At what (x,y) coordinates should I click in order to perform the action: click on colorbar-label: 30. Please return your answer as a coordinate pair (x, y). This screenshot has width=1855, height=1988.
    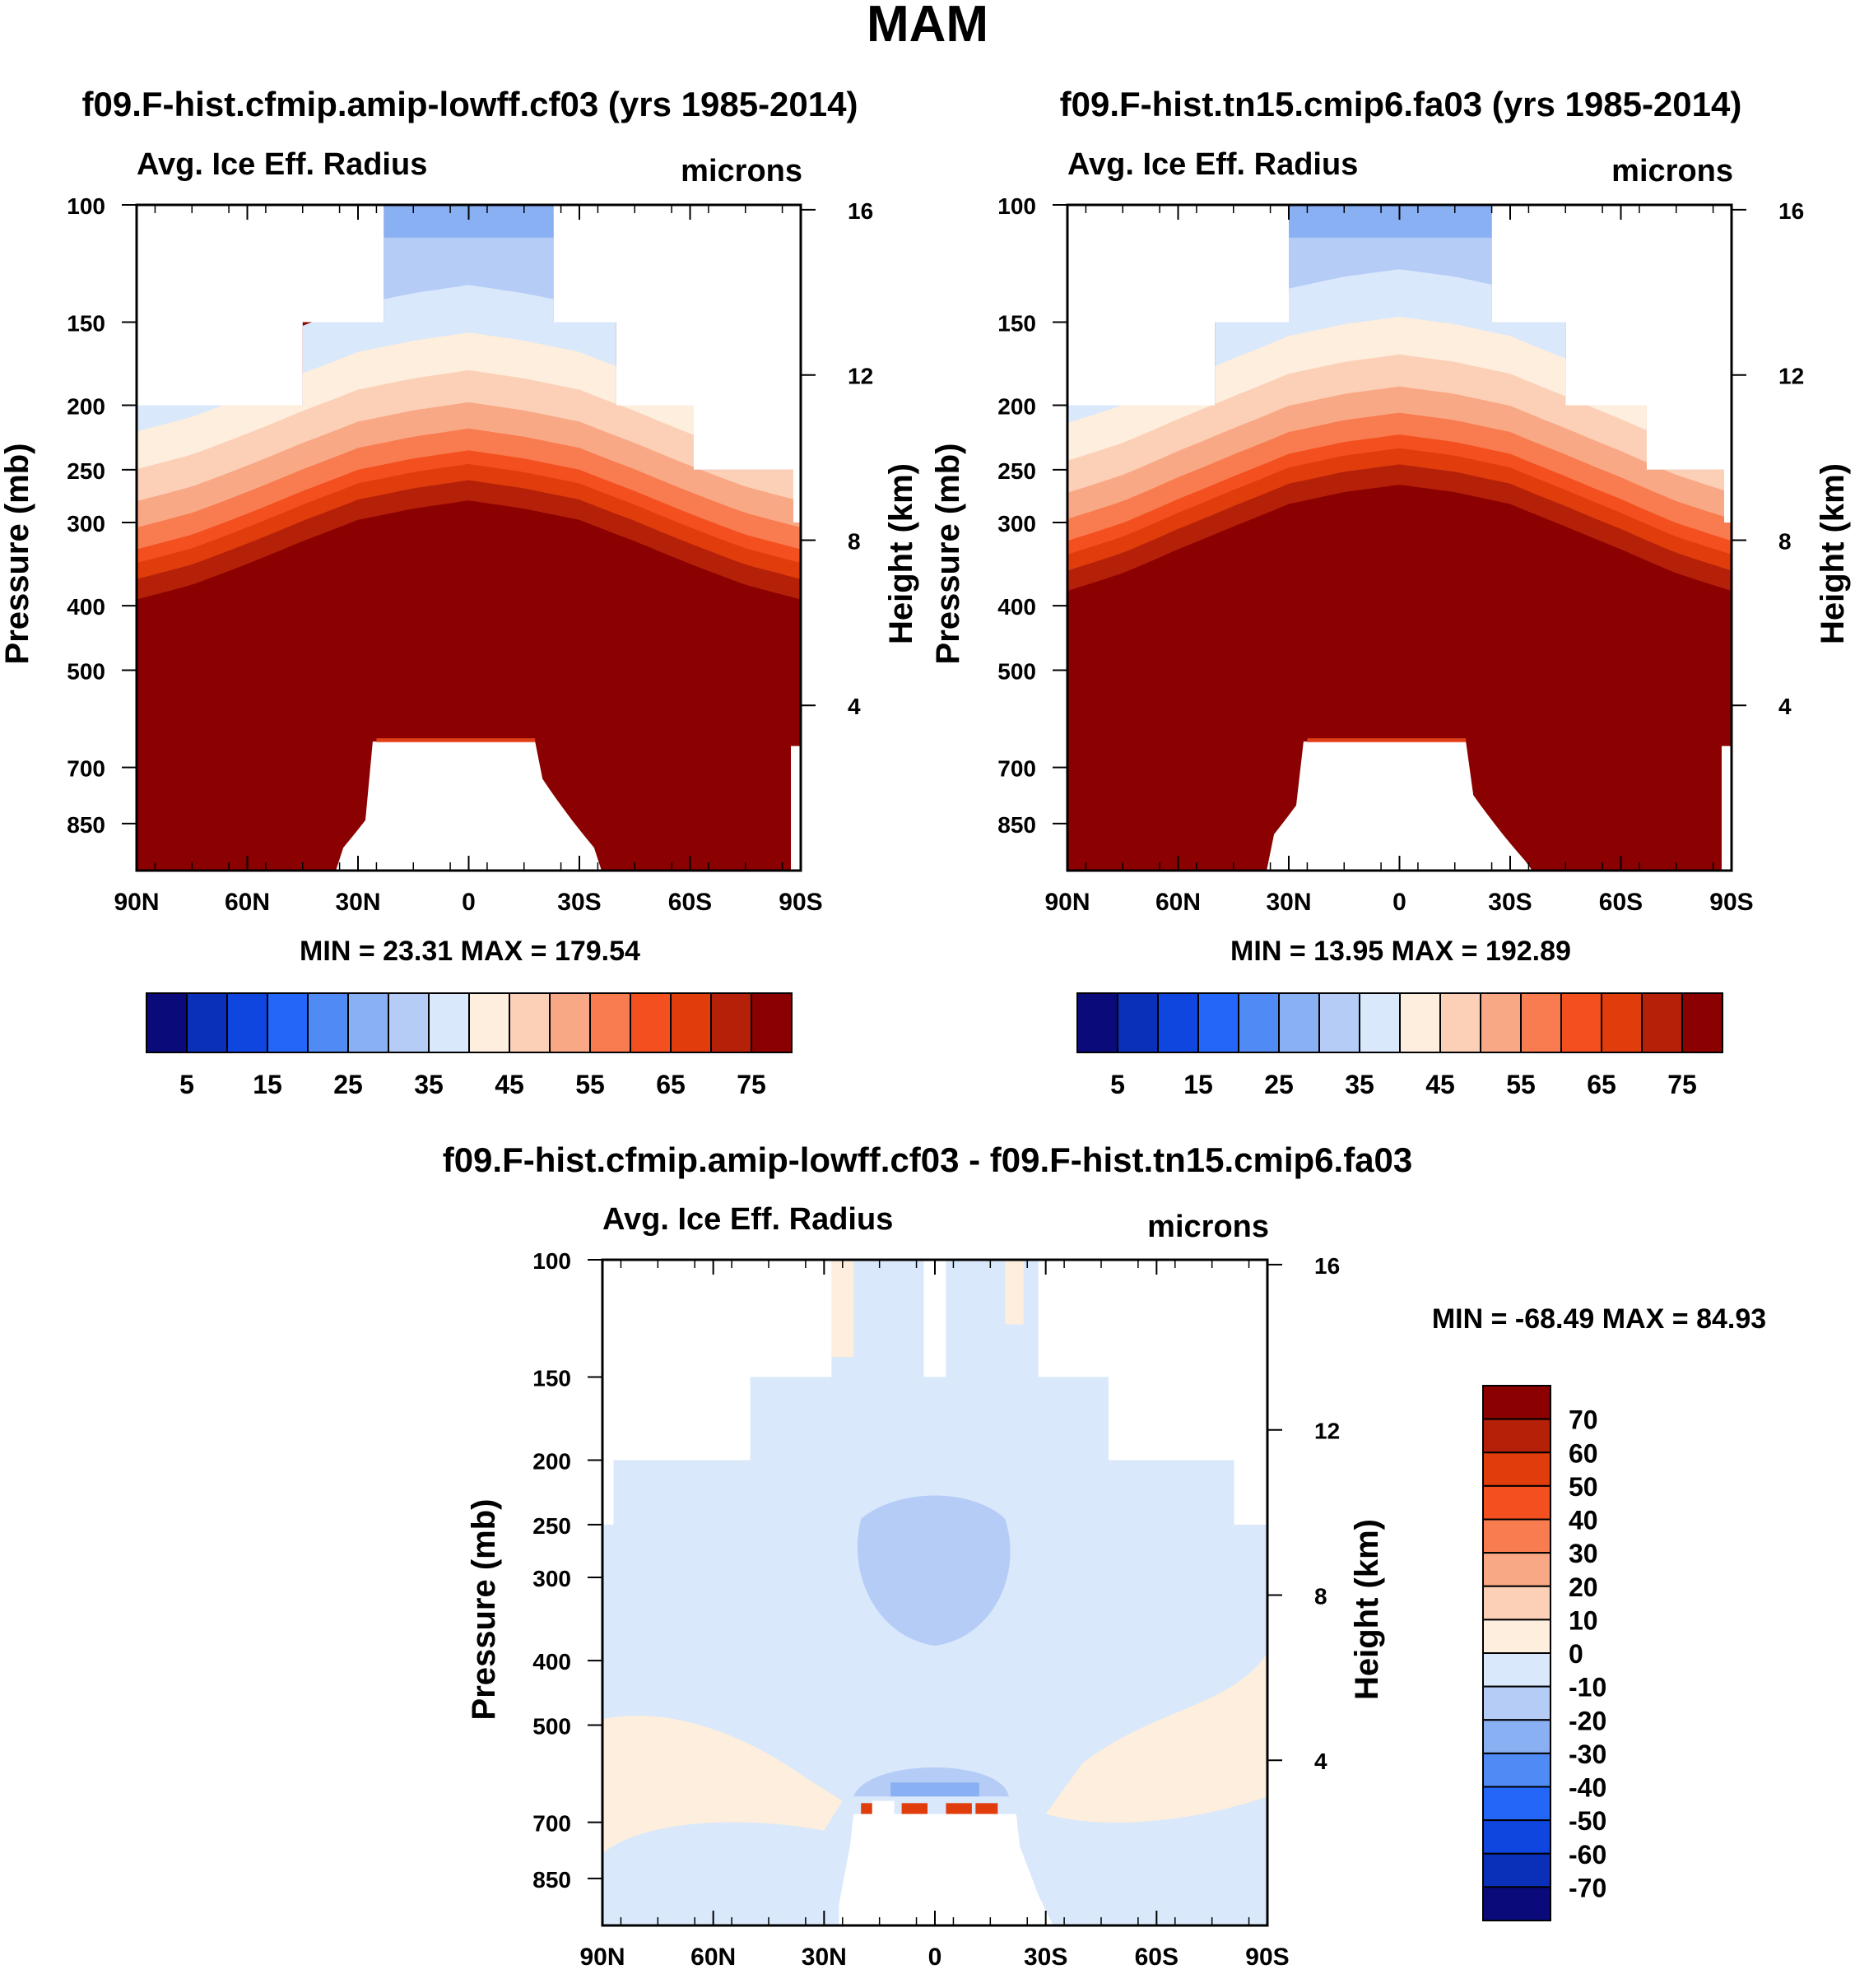
    Looking at the image, I should click on (1583, 1553).